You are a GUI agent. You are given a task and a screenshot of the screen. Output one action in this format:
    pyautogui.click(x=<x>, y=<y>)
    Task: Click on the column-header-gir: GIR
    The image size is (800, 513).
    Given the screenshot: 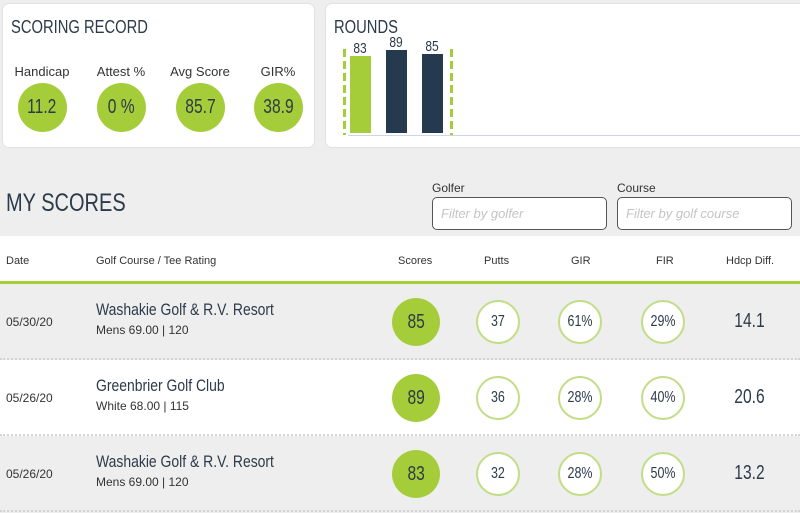 What is the action you would take?
    pyautogui.click(x=581, y=261)
    